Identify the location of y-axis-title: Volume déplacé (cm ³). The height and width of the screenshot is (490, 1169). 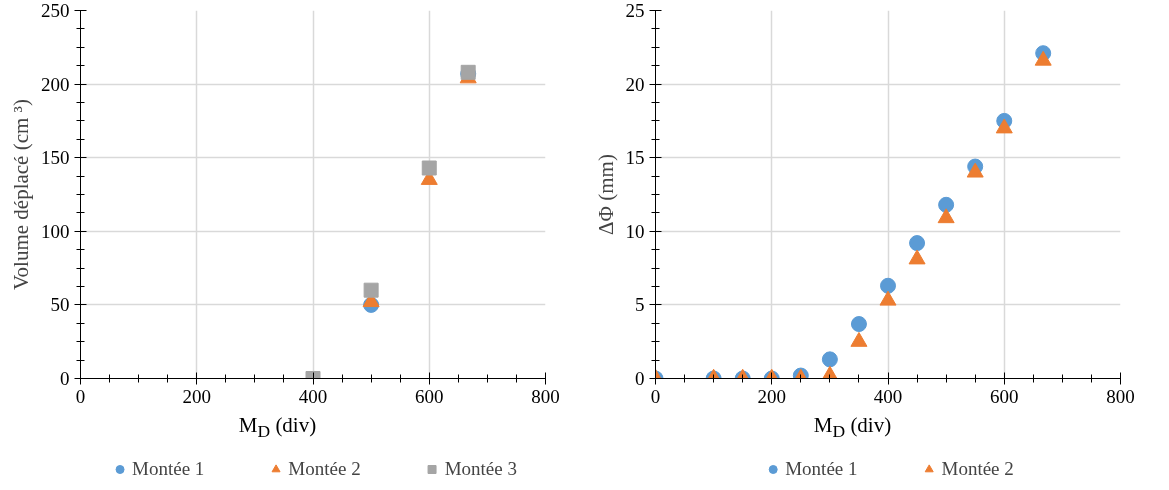
(21, 194).